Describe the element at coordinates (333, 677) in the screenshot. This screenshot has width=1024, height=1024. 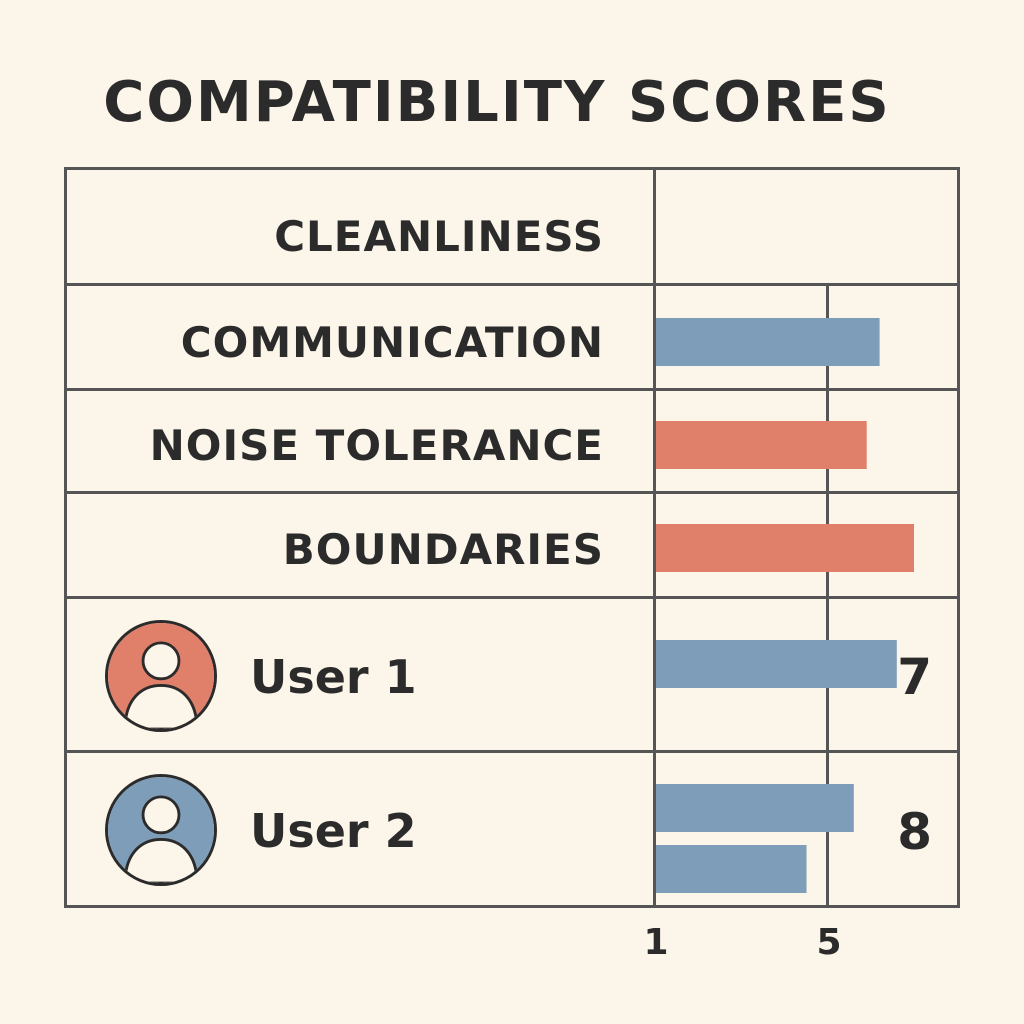
I see `user-1-label: User 1` at that location.